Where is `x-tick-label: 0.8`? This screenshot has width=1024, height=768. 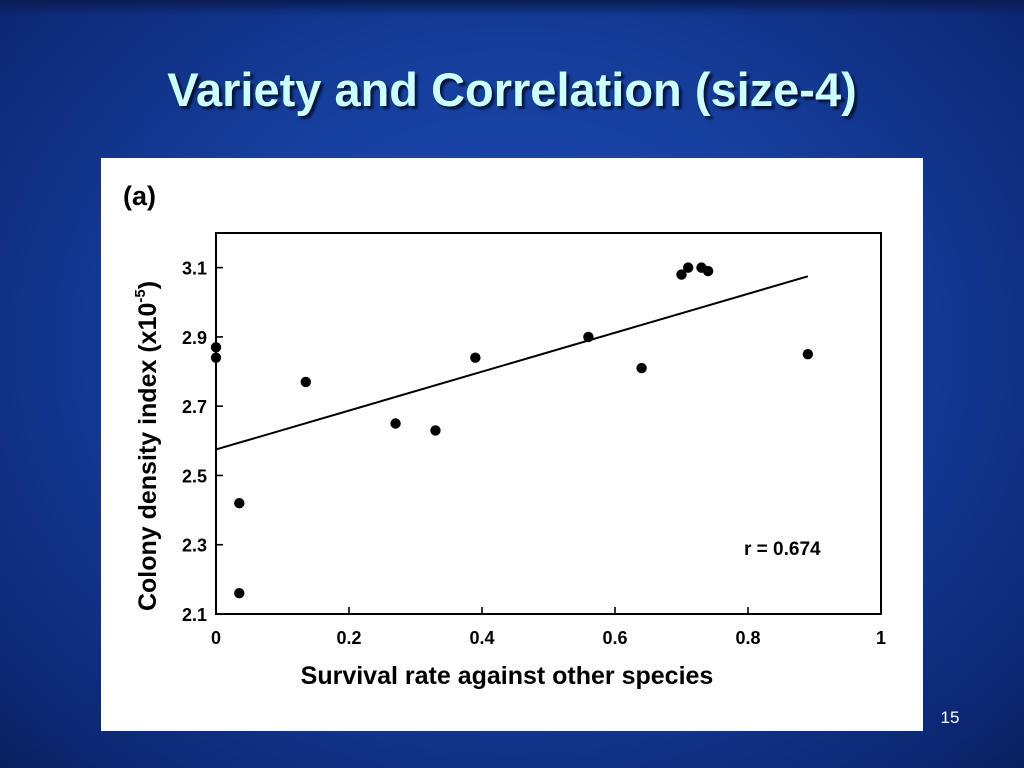
x-tick-label: 0.8 is located at coordinates (747, 638).